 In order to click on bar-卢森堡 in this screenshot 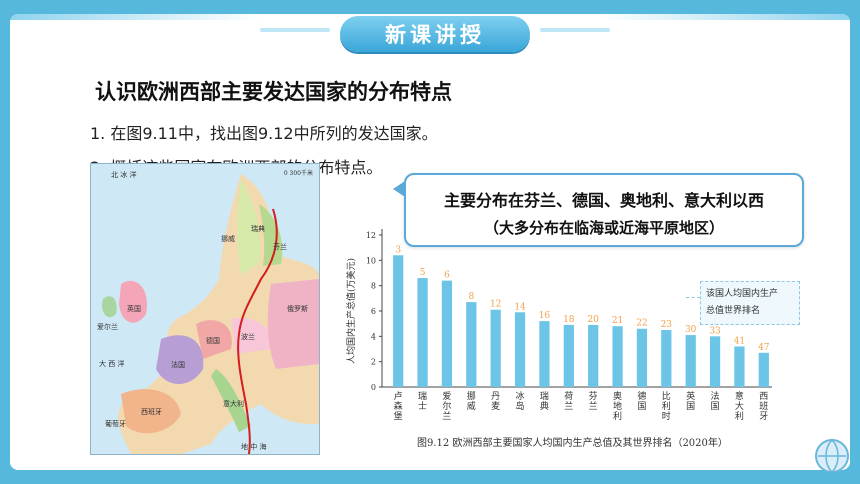, I will do `click(398, 321)`.